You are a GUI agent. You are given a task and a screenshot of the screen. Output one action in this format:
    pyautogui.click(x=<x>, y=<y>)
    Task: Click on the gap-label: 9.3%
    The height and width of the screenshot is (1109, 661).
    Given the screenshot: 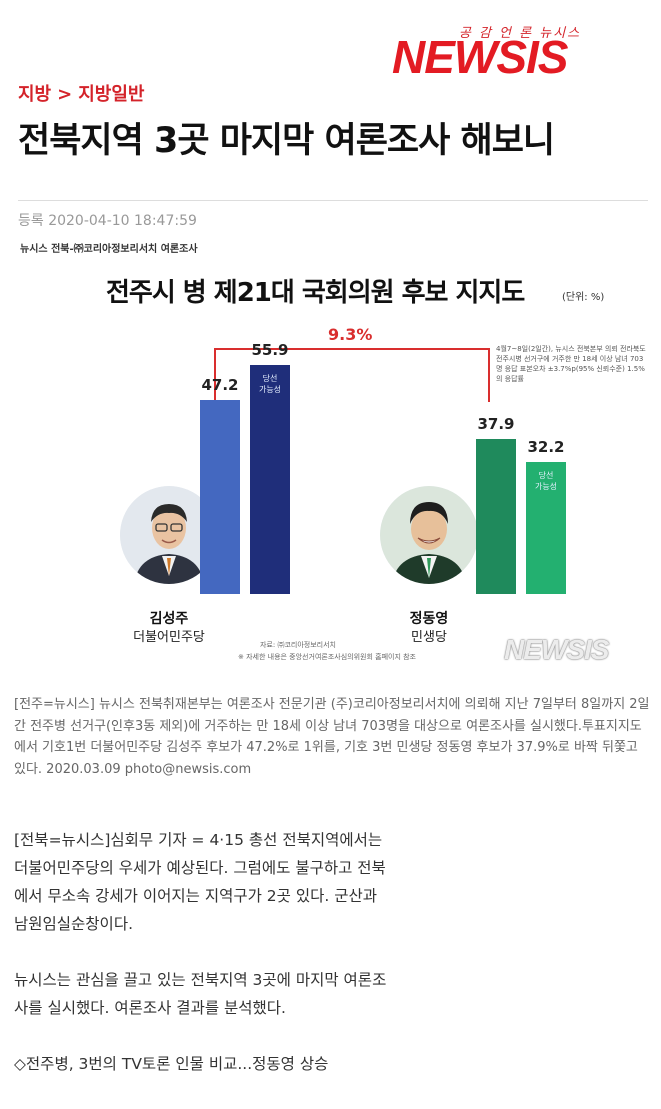 What is the action you would take?
    pyautogui.click(x=350, y=334)
    